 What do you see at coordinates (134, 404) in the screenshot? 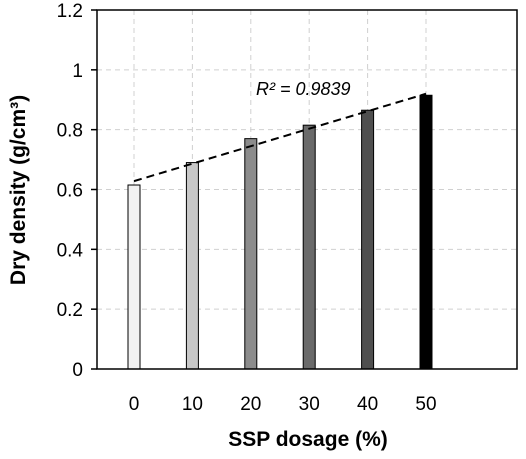
I see `x-tick-label: 0` at bounding box center [134, 404].